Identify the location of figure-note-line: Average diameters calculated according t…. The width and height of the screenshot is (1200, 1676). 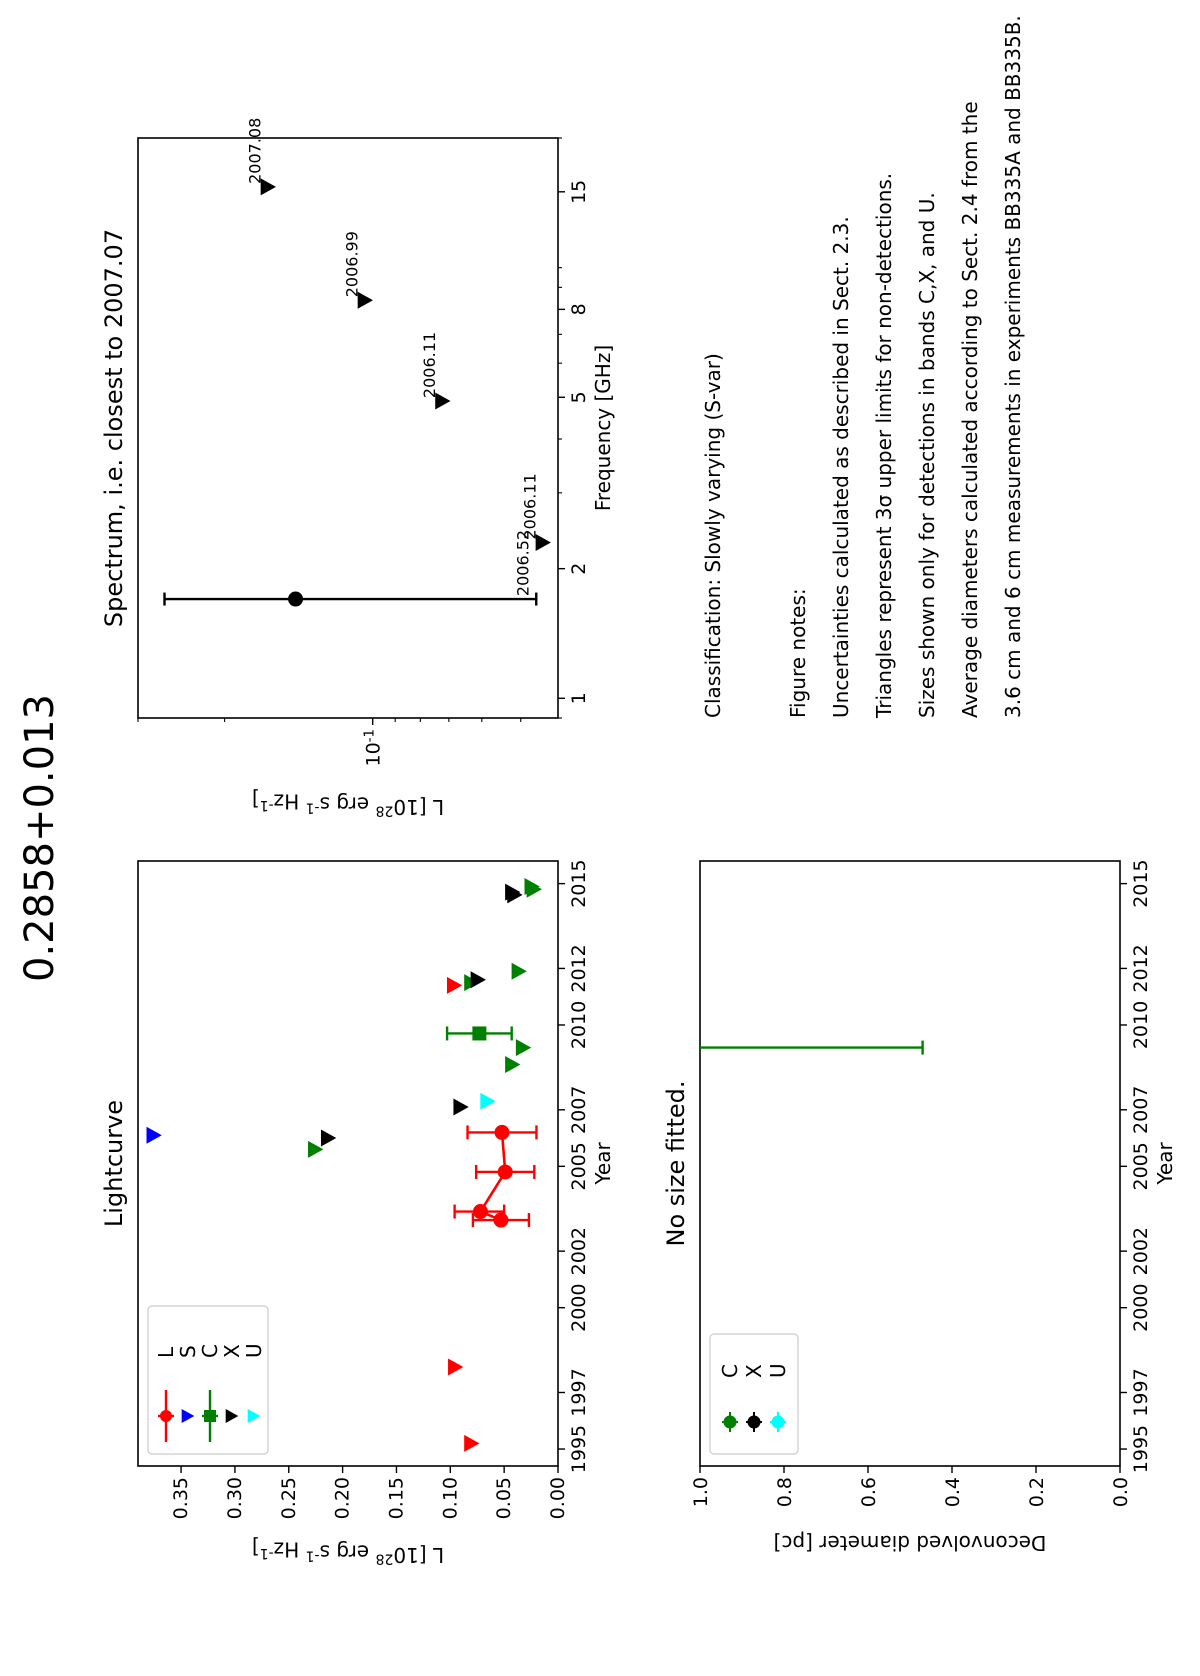
(970, 409).